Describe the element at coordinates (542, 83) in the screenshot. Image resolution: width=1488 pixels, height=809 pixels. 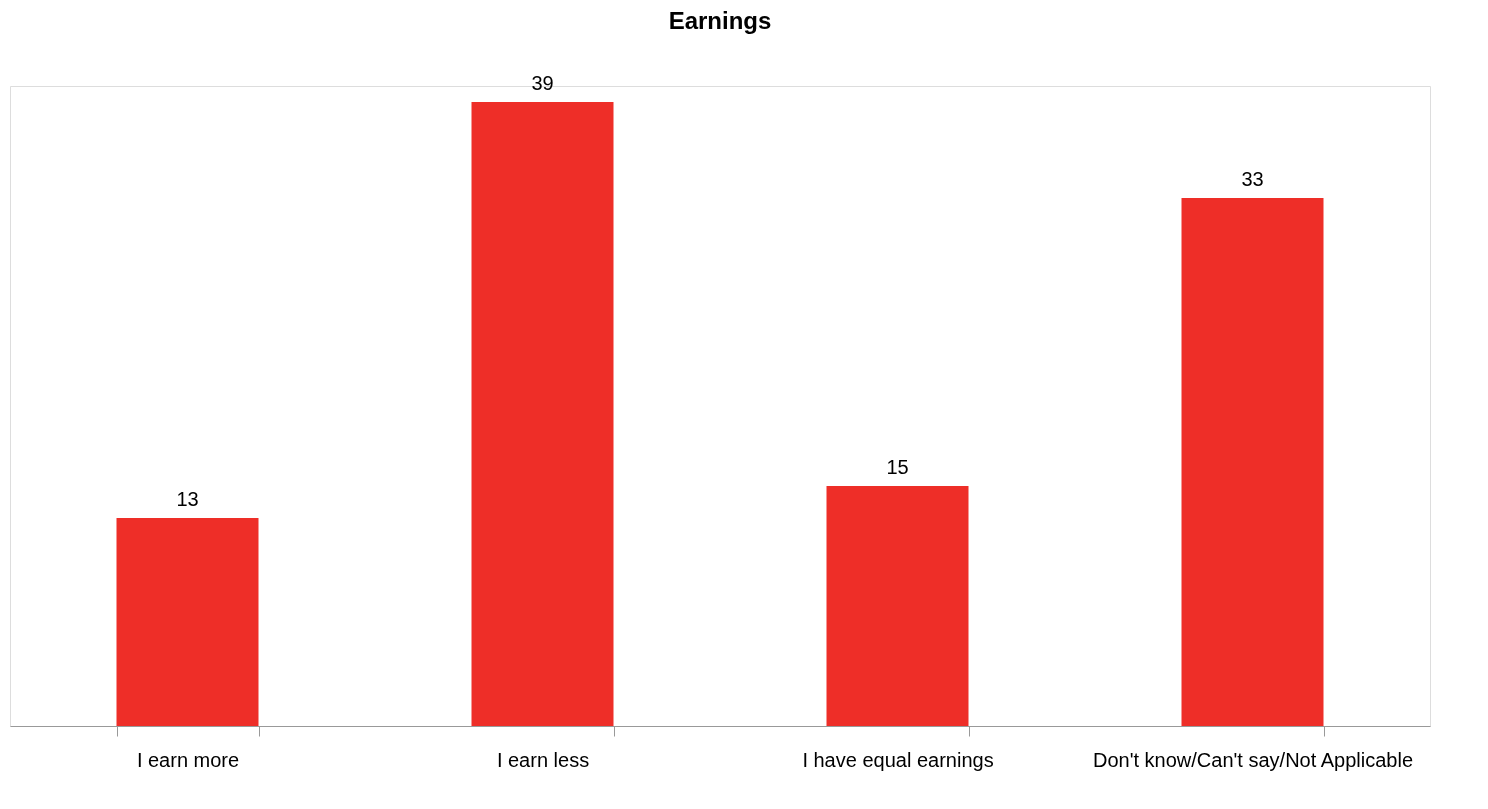
I see `data-label: 39` at that location.